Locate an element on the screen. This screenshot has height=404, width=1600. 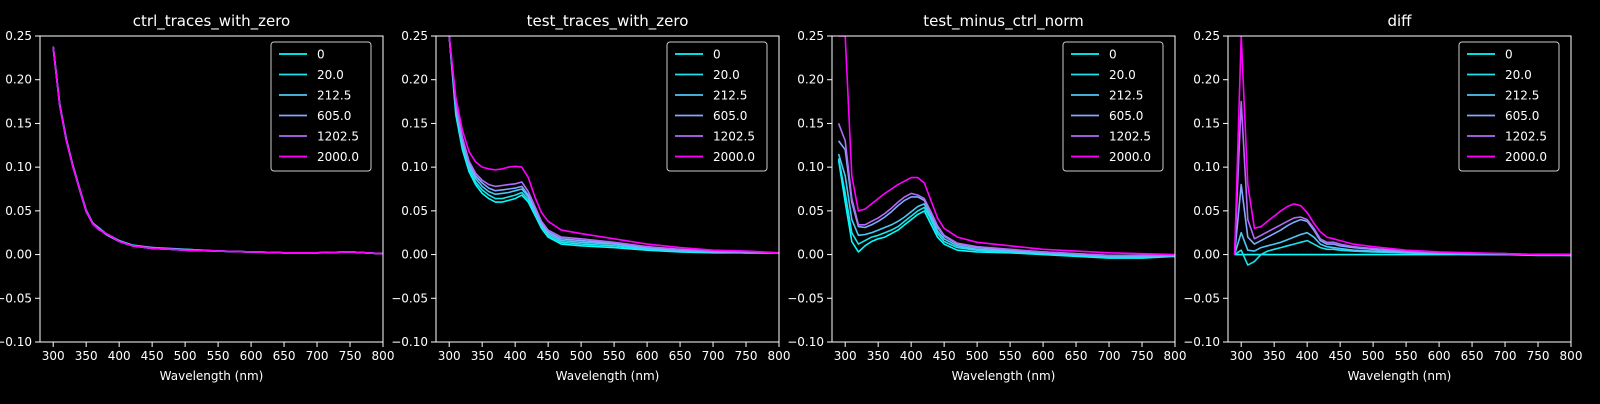
chart-title: diff is located at coordinates (1399, 21).